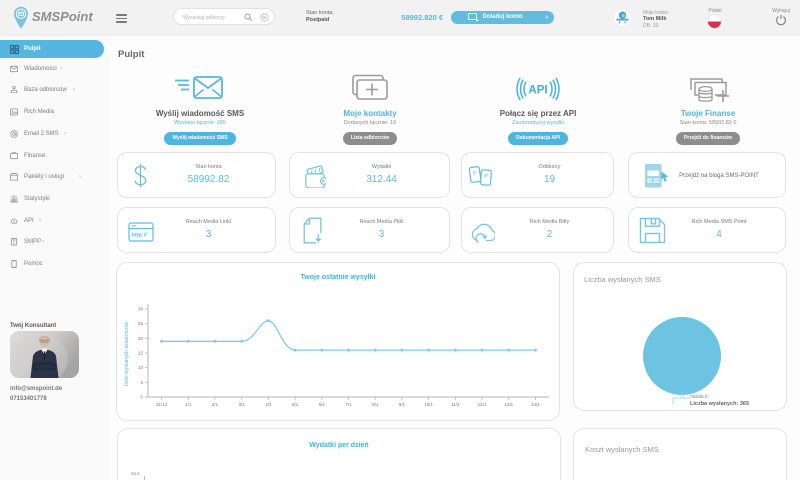 The image size is (800, 480). What do you see at coordinates (535, 404) in the screenshot?
I see `svg-text: 14/1` at bounding box center [535, 404].